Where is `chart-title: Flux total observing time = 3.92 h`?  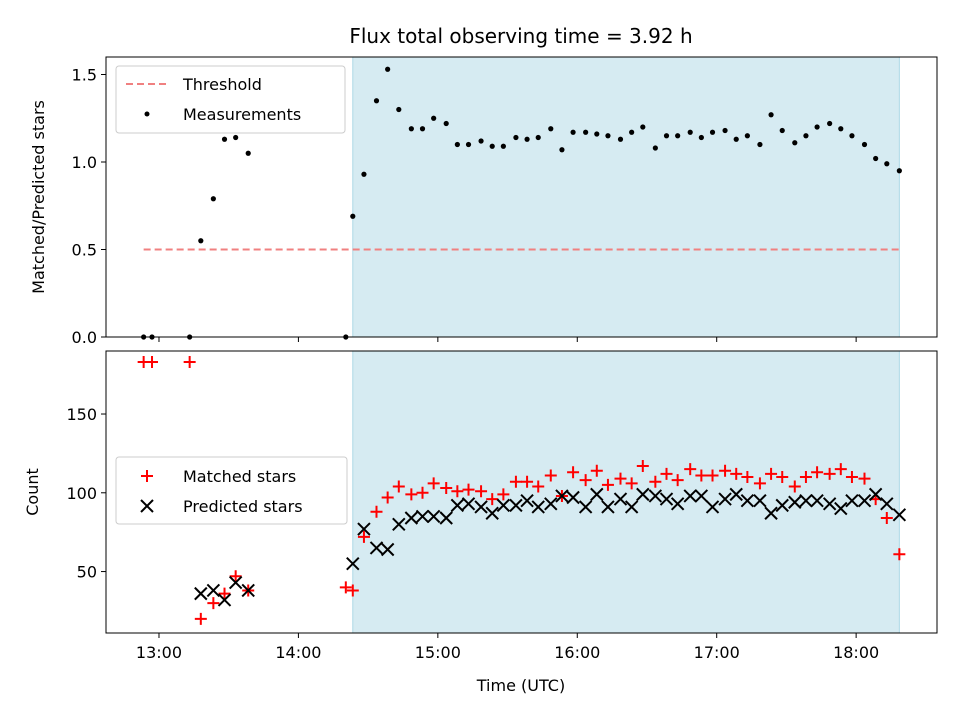 chart-title: Flux total observing time = 3.92 h is located at coordinates (520, 36).